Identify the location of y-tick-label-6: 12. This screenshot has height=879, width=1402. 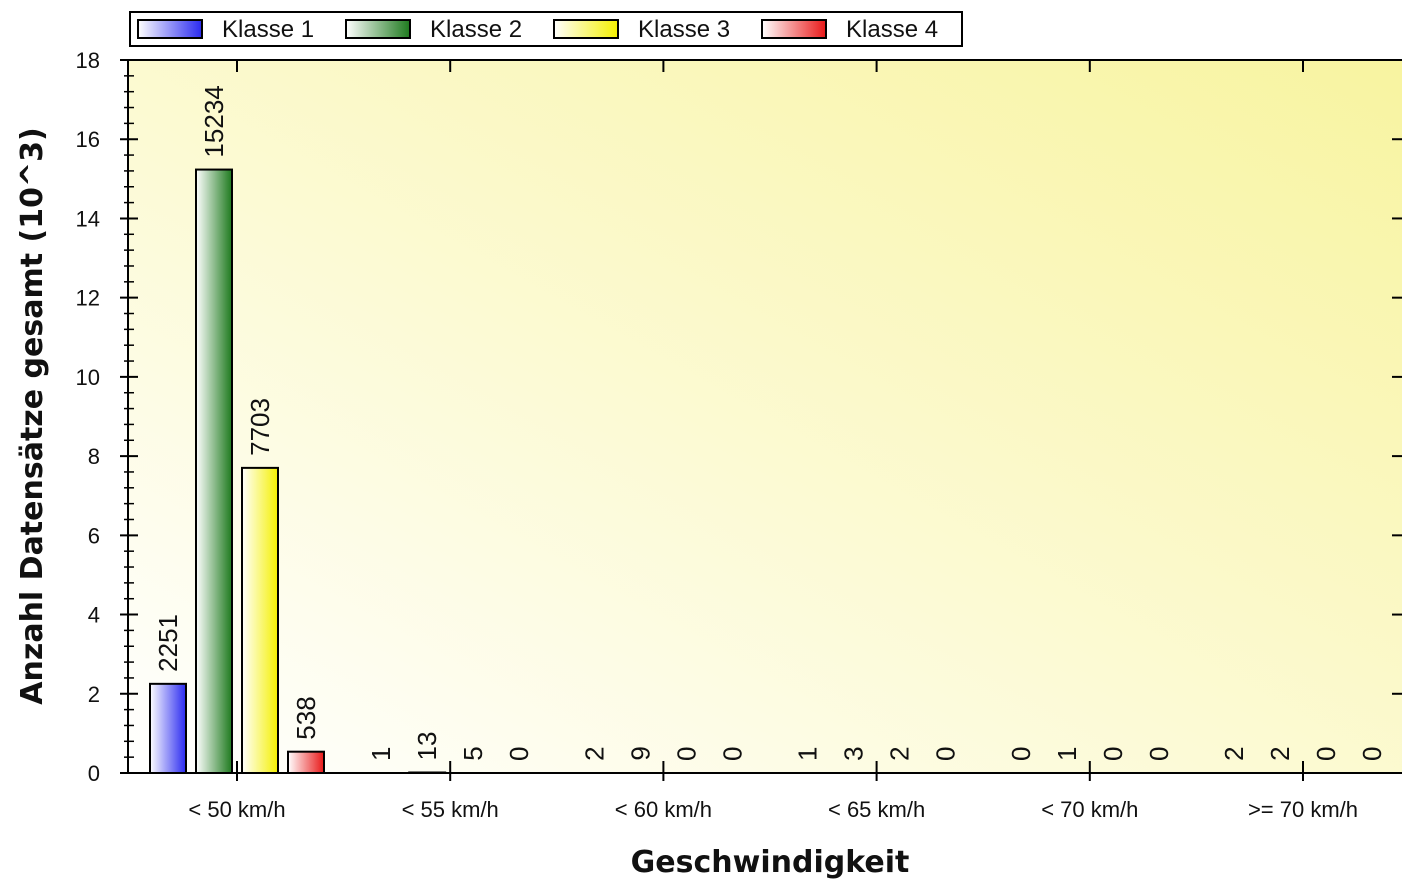
(88, 298).